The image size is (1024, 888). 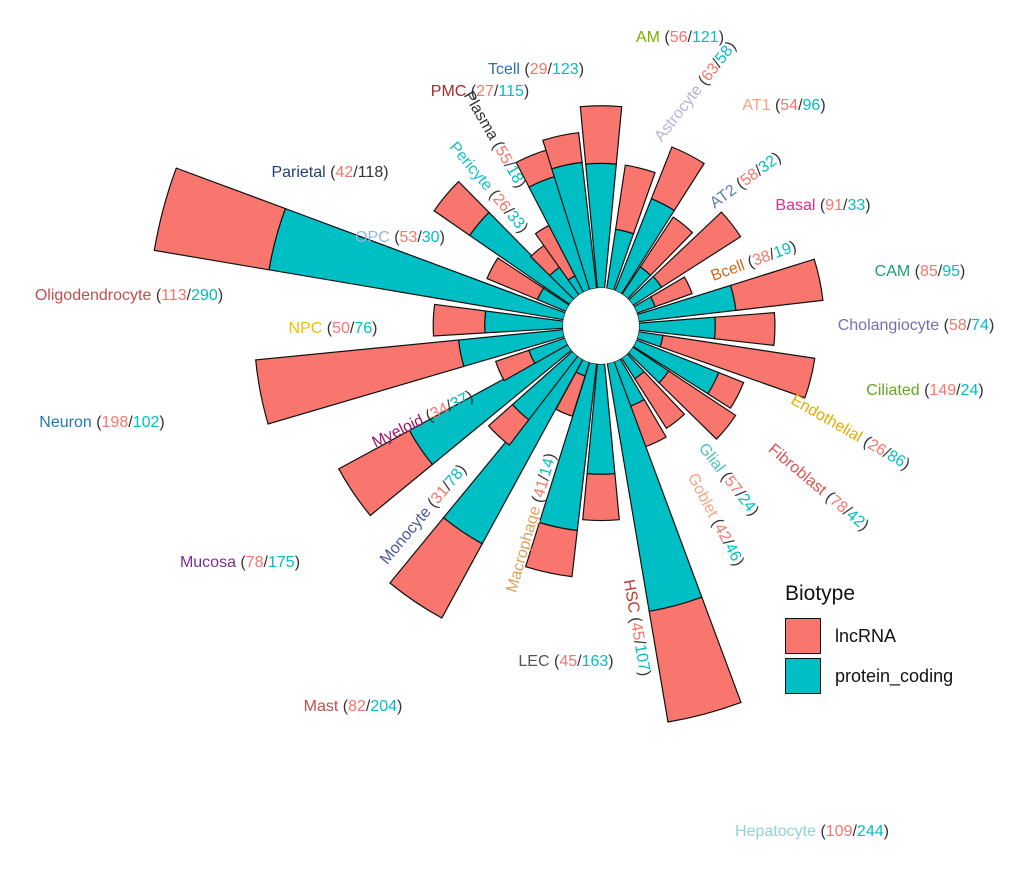 I want to click on legend-swatch-protein-coding, so click(x=803, y=676).